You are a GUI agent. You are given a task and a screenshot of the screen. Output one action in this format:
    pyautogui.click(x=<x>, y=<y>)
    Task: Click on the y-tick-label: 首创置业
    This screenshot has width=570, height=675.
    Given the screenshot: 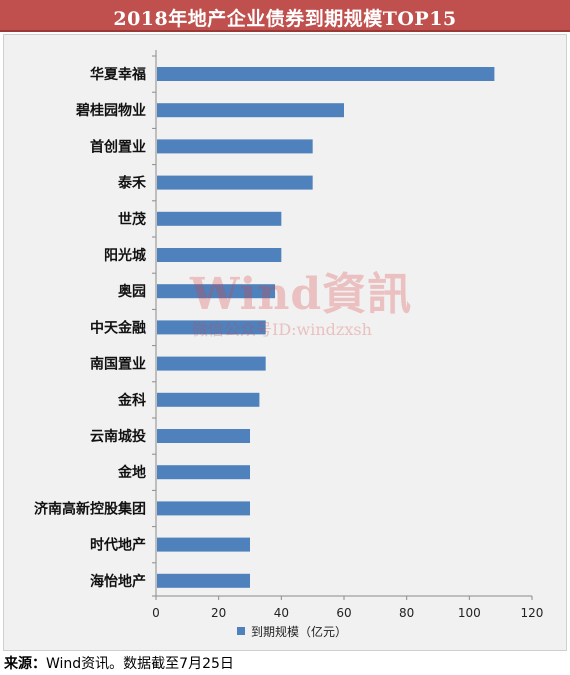 What is the action you would take?
    pyautogui.click(x=118, y=146)
    